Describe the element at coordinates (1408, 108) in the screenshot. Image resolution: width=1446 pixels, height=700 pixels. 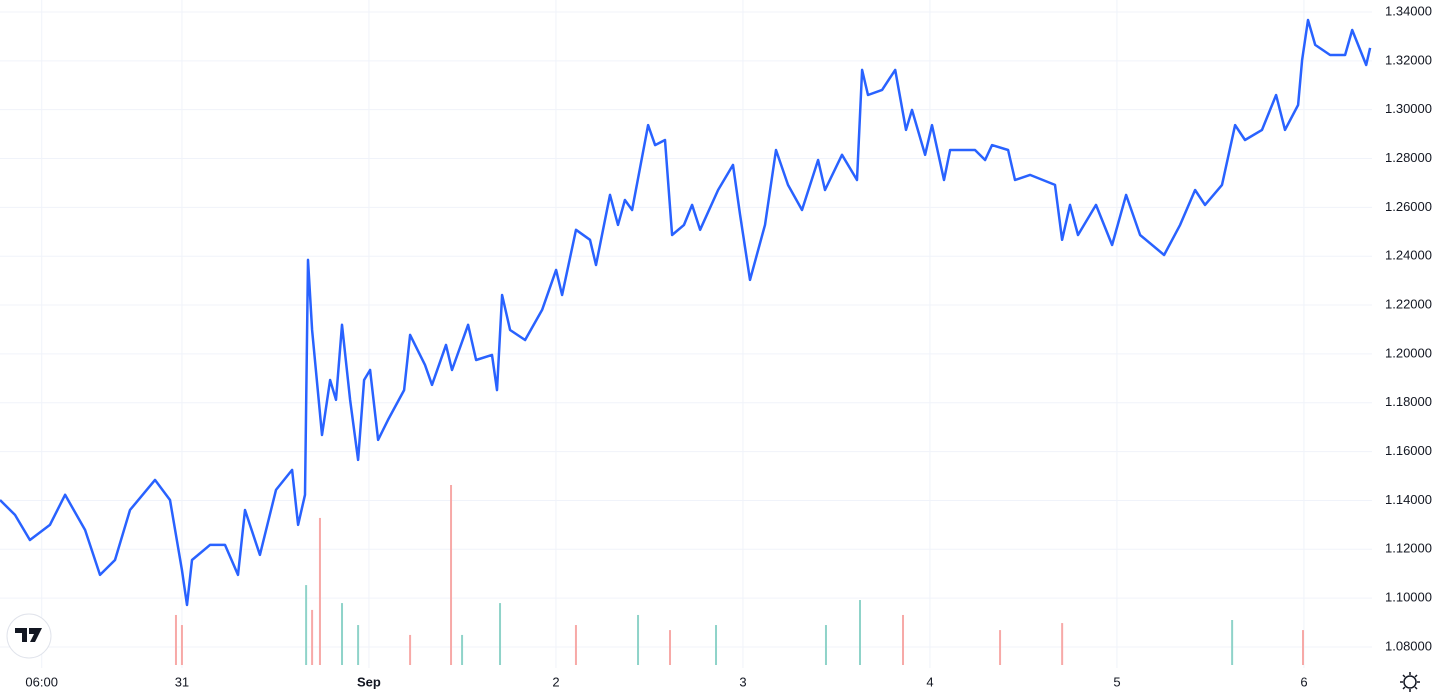
I see `y-tick-label: 1.30000` at that location.